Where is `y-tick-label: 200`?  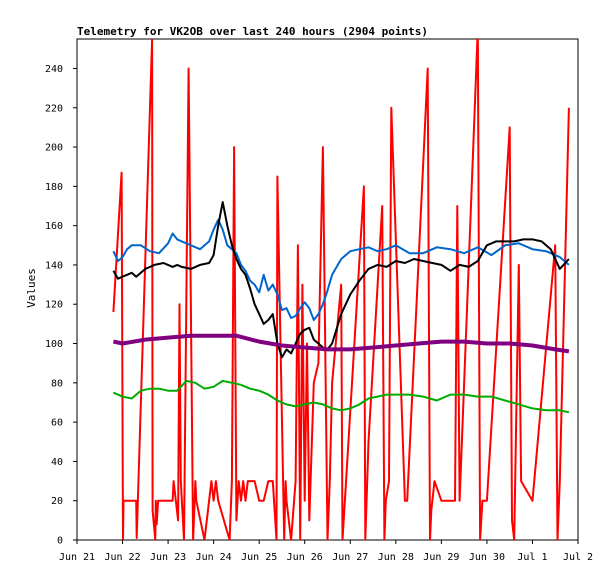
y-tick-label: 200 is located at coordinates (54, 148).